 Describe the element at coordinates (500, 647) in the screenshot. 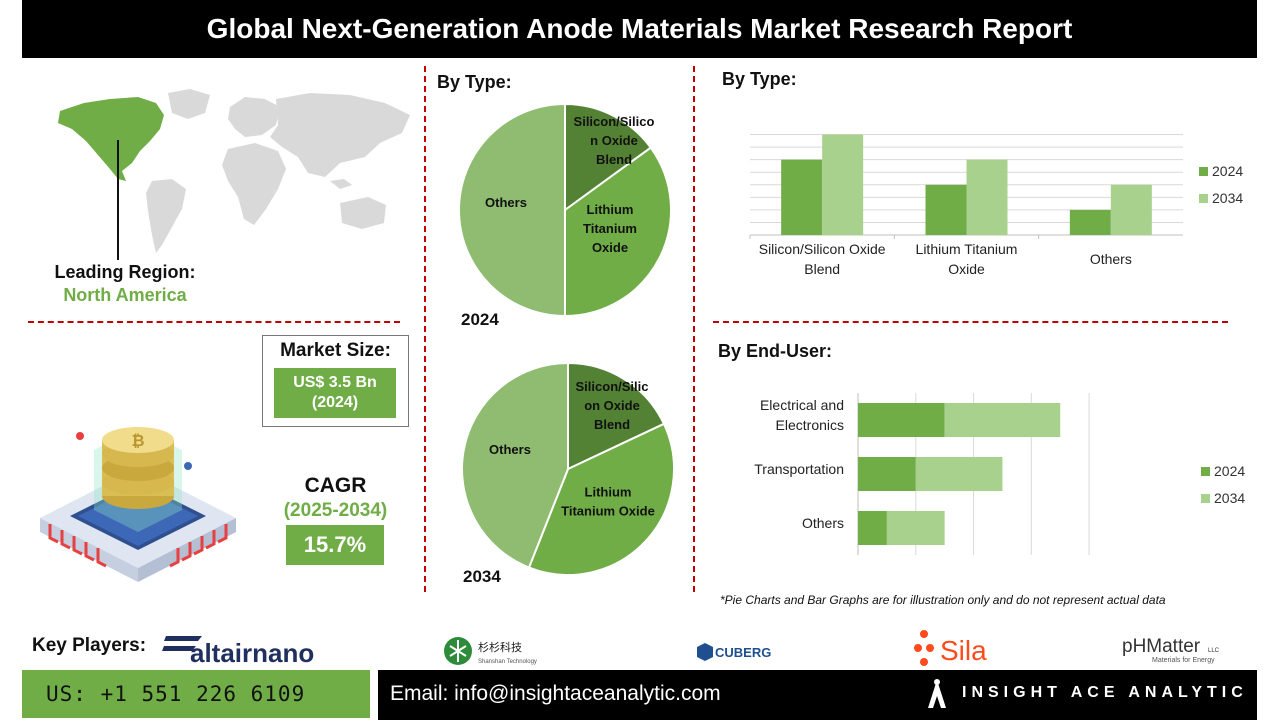

I see `shanshan-cn-name: 杉杉科技` at that location.